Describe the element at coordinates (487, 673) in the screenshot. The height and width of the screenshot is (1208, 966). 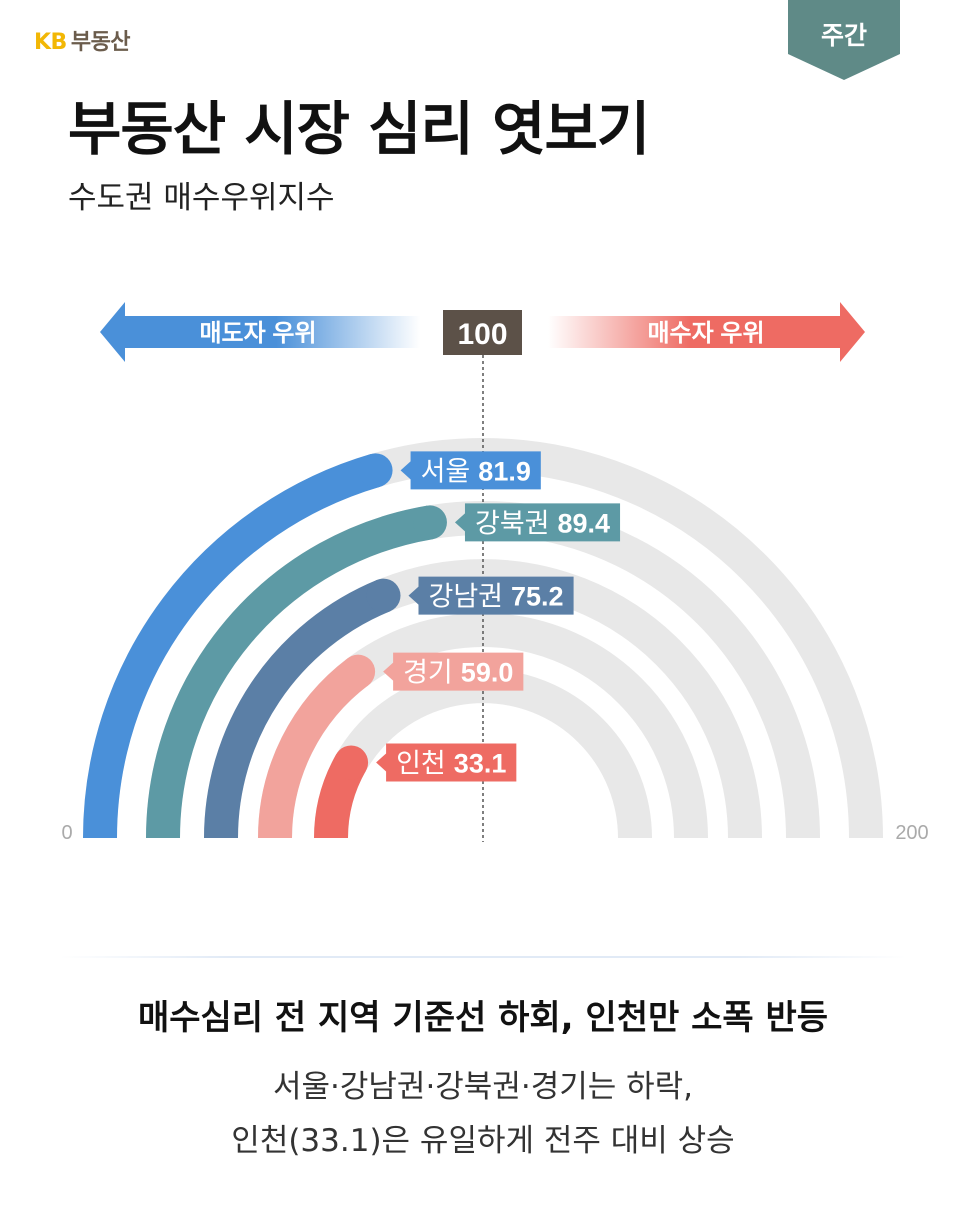
I see `series-value-4: 59.0` at that location.